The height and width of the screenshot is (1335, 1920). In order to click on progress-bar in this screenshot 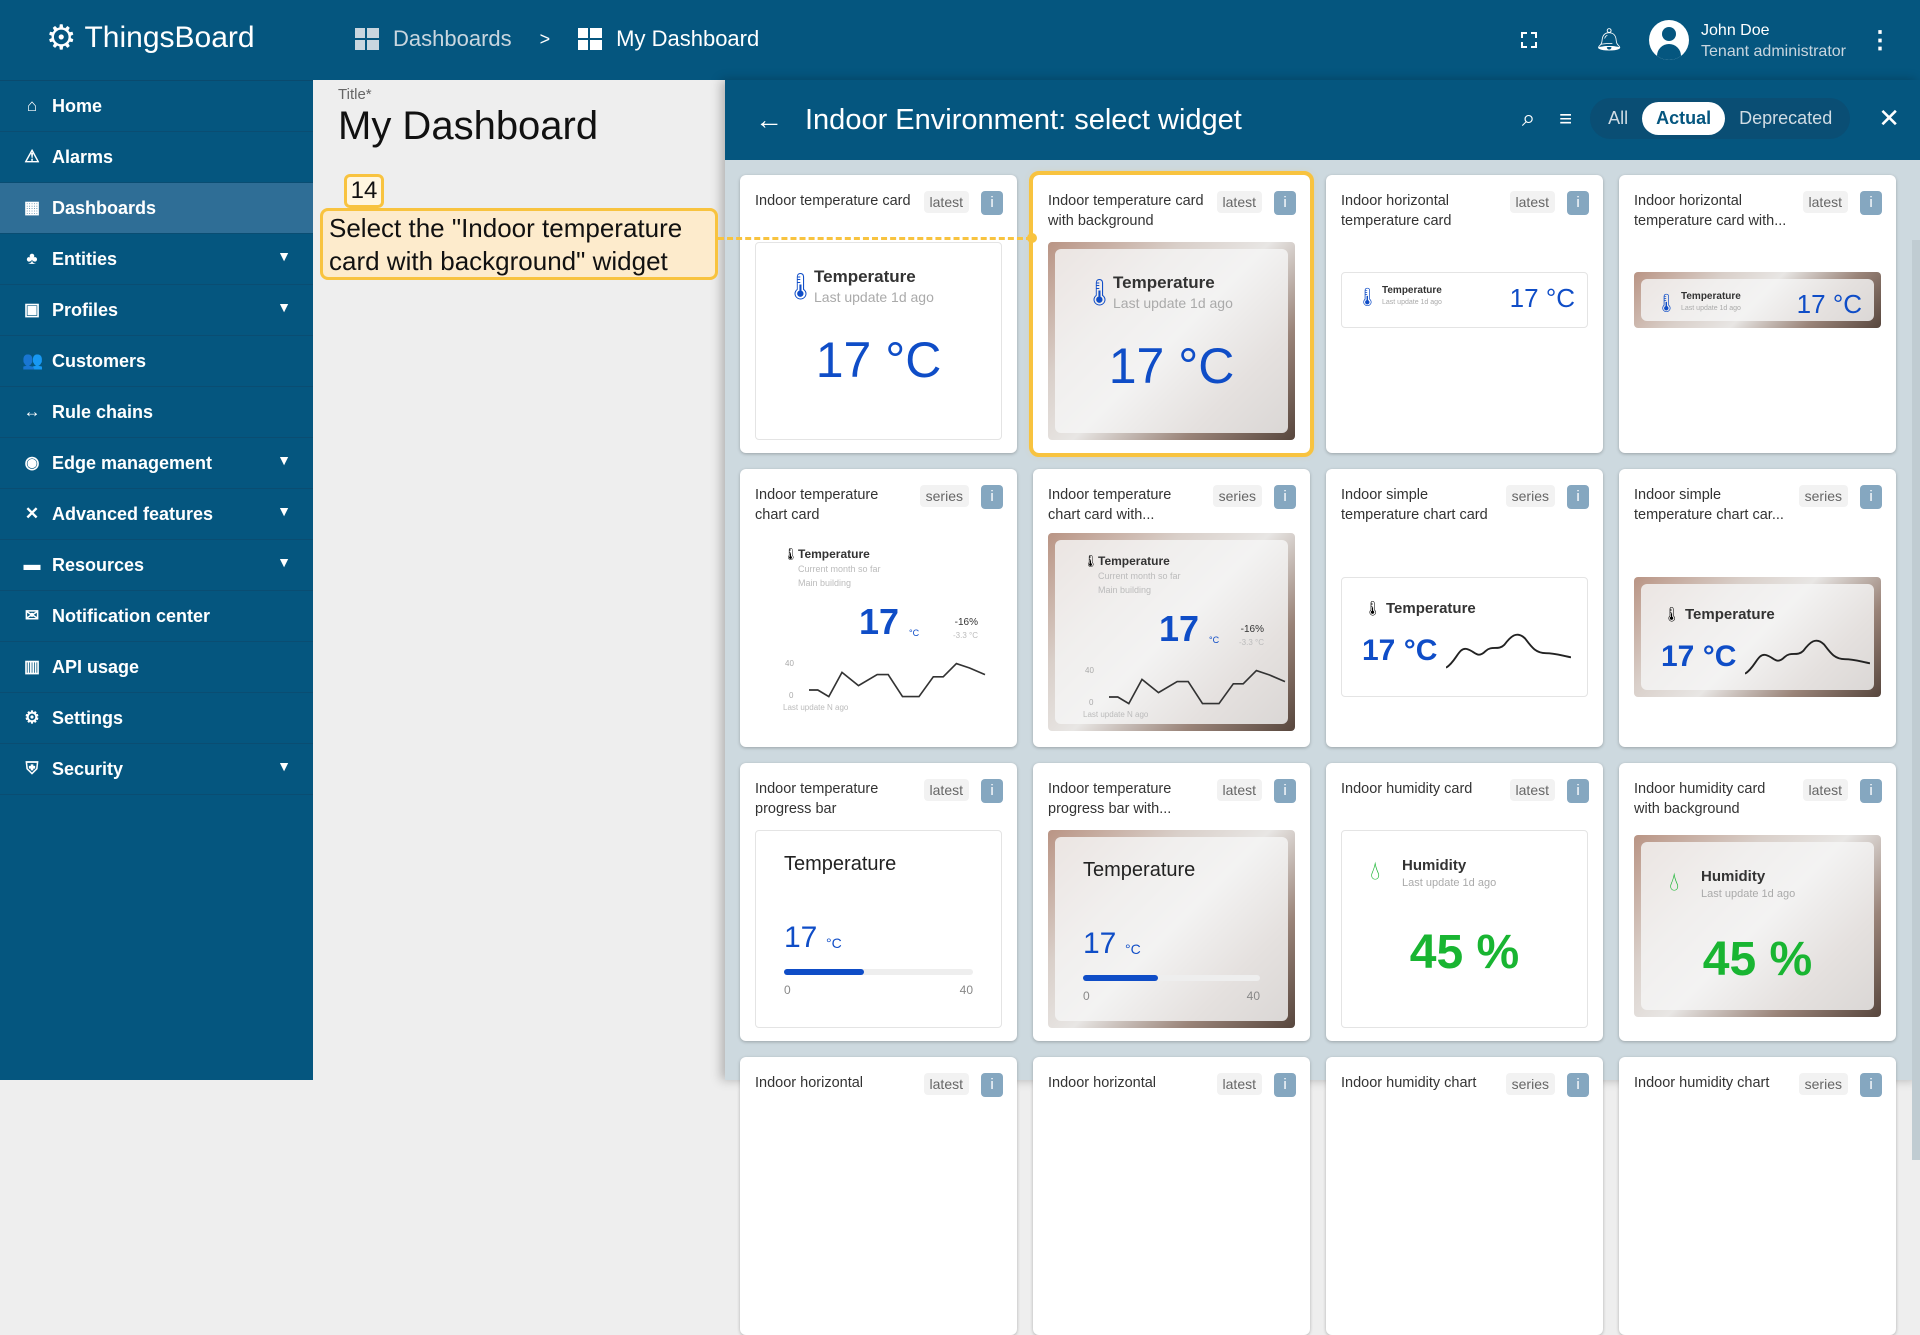, I will do `click(1171, 978)`.